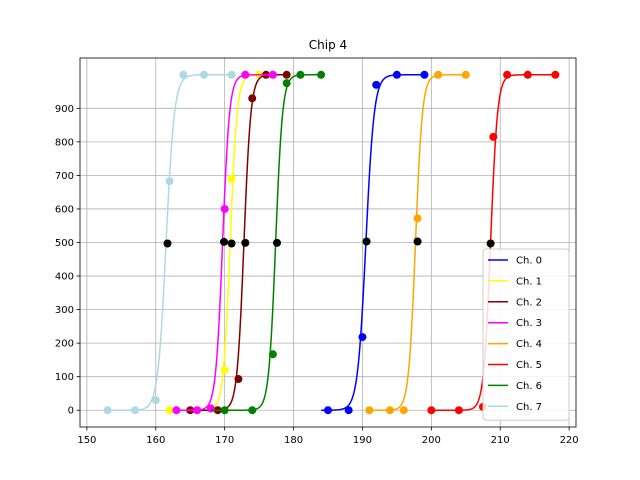 The height and width of the screenshot is (480, 640). Describe the element at coordinates (515, 323) in the screenshot. I see `legend-entry: Ch. 3` at that location.